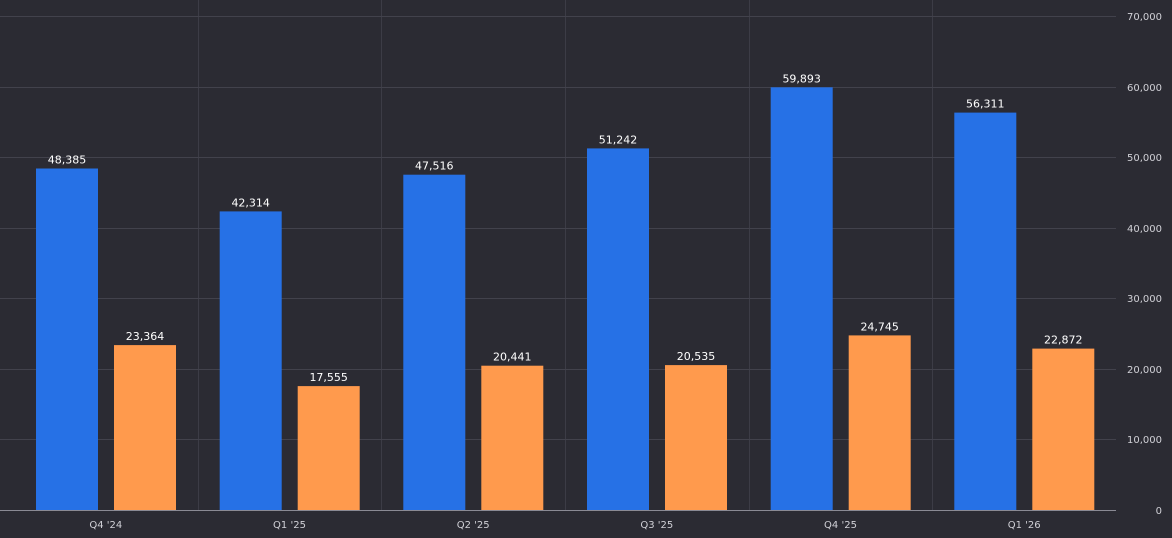 This screenshot has height=538, width=1172. I want to click on bar-value-label: 59,893, so click(801, 78).